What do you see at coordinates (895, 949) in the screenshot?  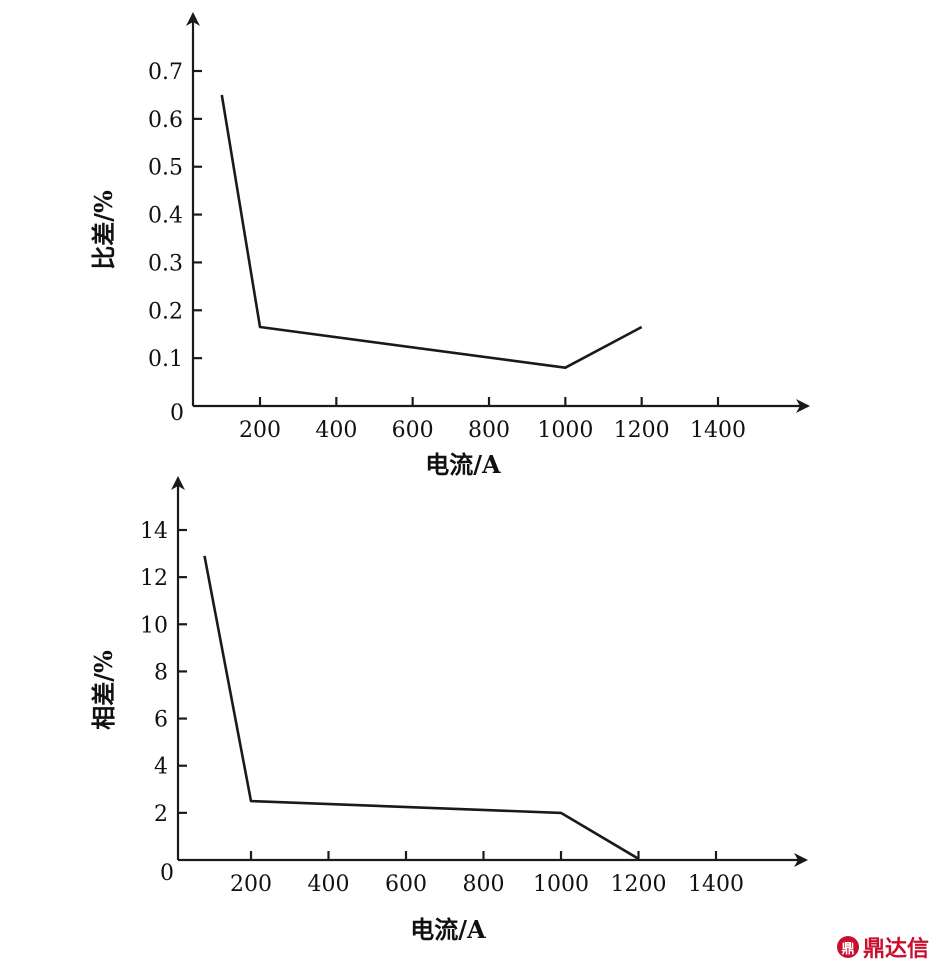 I see `watermark-text: 鼎达信` at bounding box center [895, 949].